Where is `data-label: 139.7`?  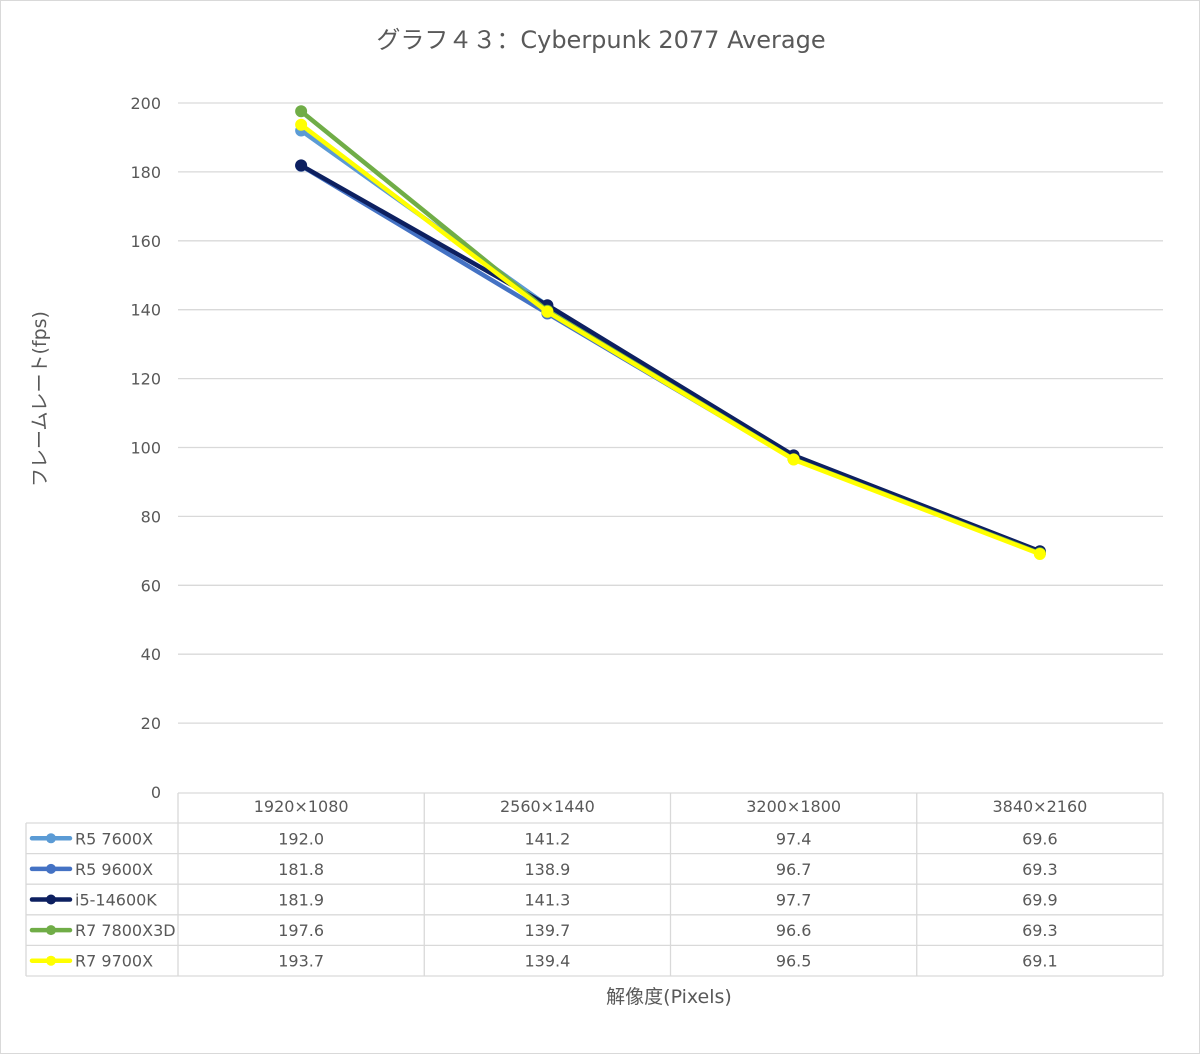
data-label: 139.7 is located at coordinates (547, 930).